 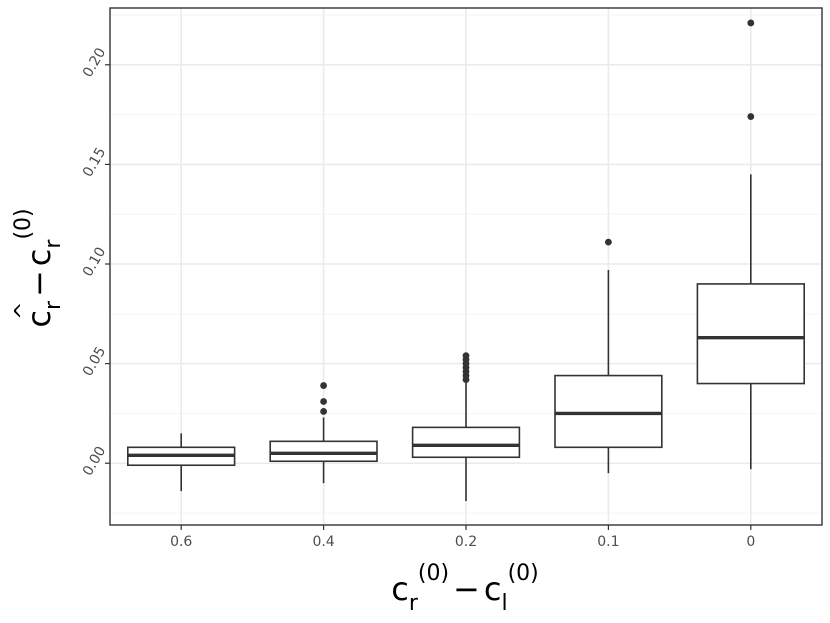 What do you see at coordinates (523, 573) in the screenshot?
I see `x-axis-title-sup-l: (0)` at bounding box center [523, 573].